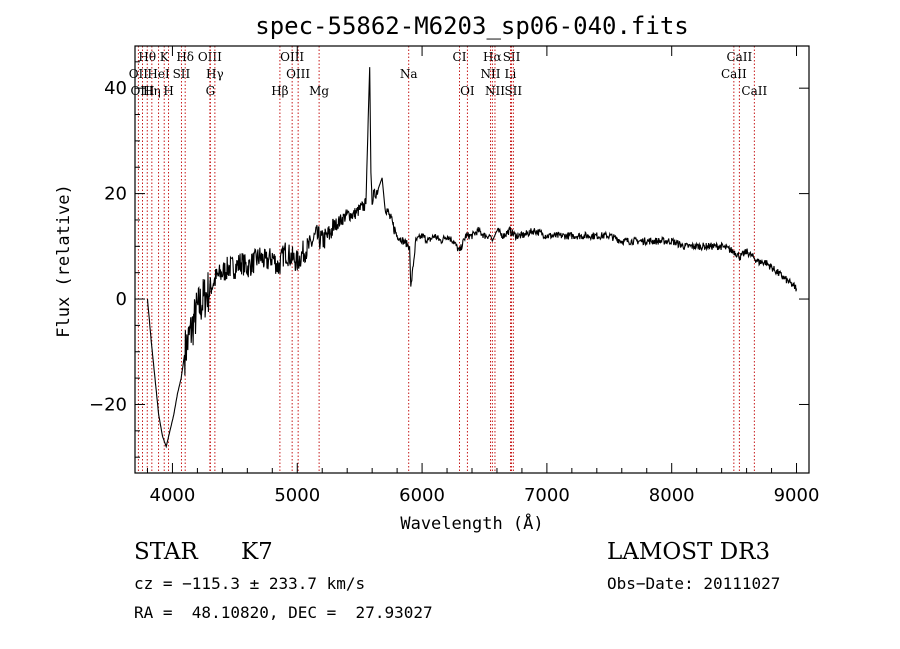 This screenshot has width=900, height=649. Describe the element at coordinates (64, 261) in the screenshot. I see `y-axis-label: Flux (relative)` at that location.